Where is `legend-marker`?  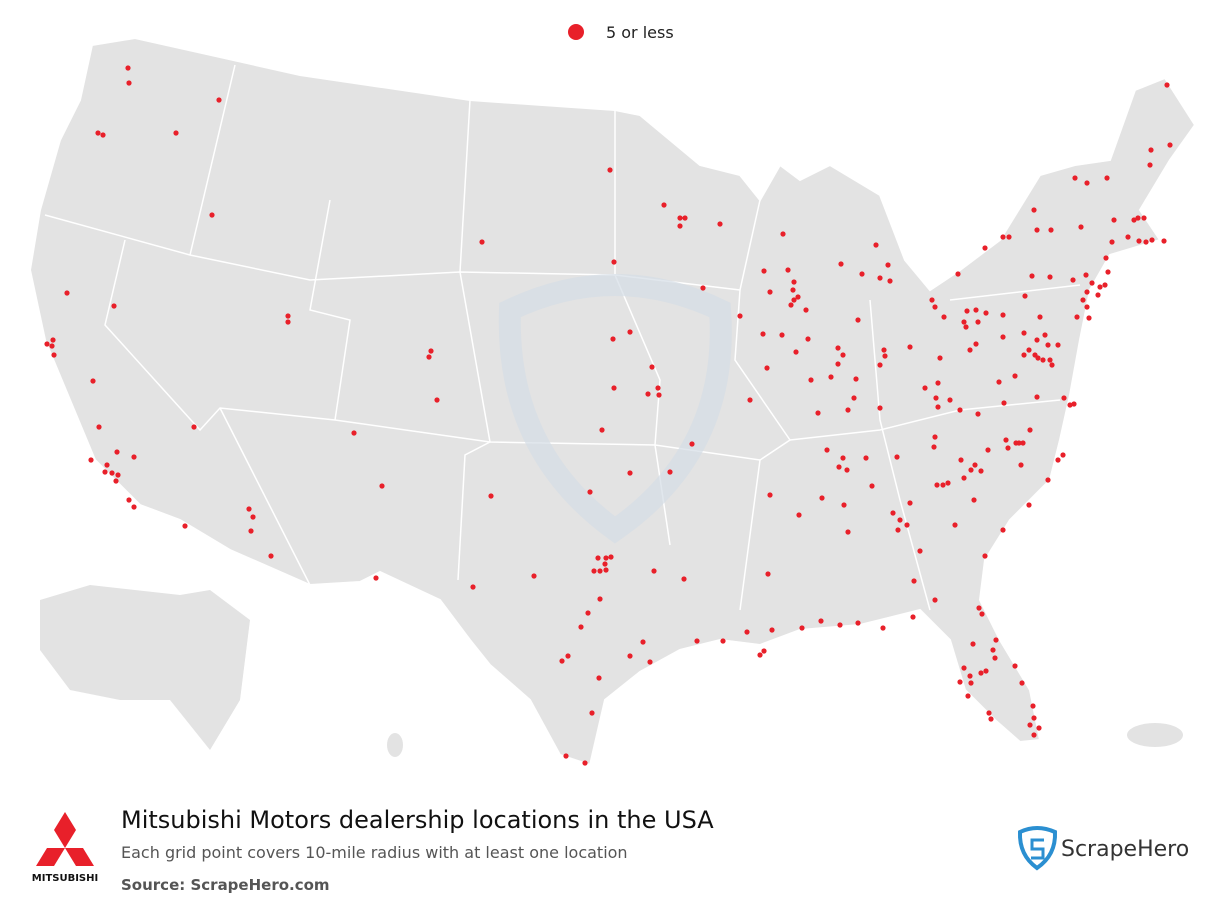
legend-marker is located at coordinates (576, 32).